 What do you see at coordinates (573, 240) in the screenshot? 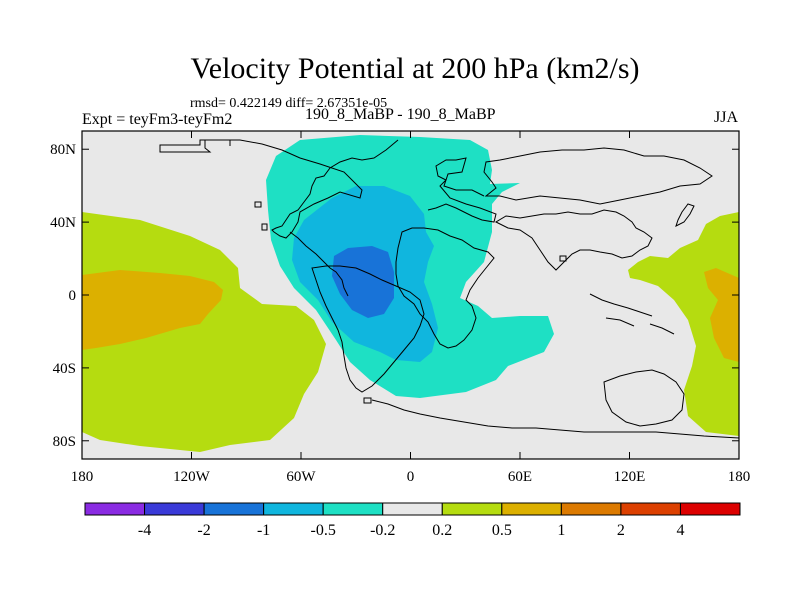
I see `coast-asia-south` at bounding box center [573, 240].